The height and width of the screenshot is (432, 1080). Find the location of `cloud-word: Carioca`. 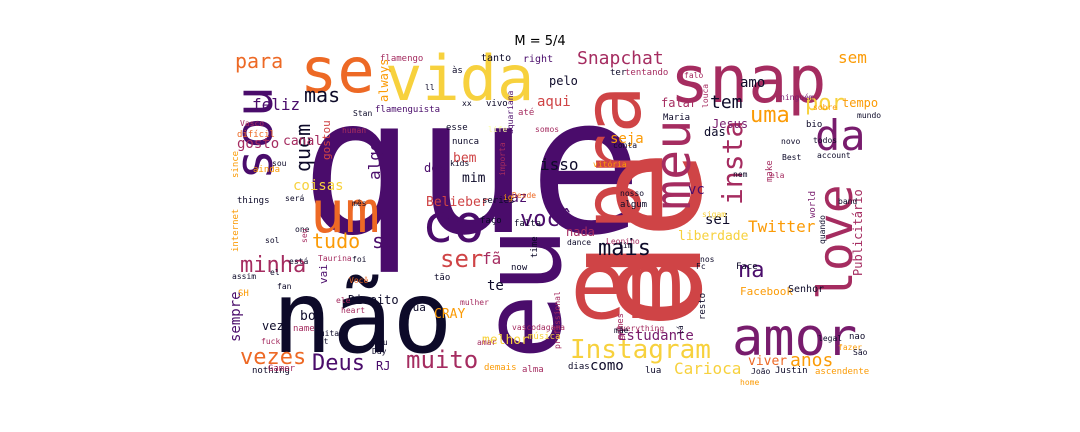

cloud-word: Carioca is located at coordinates (707, 368).